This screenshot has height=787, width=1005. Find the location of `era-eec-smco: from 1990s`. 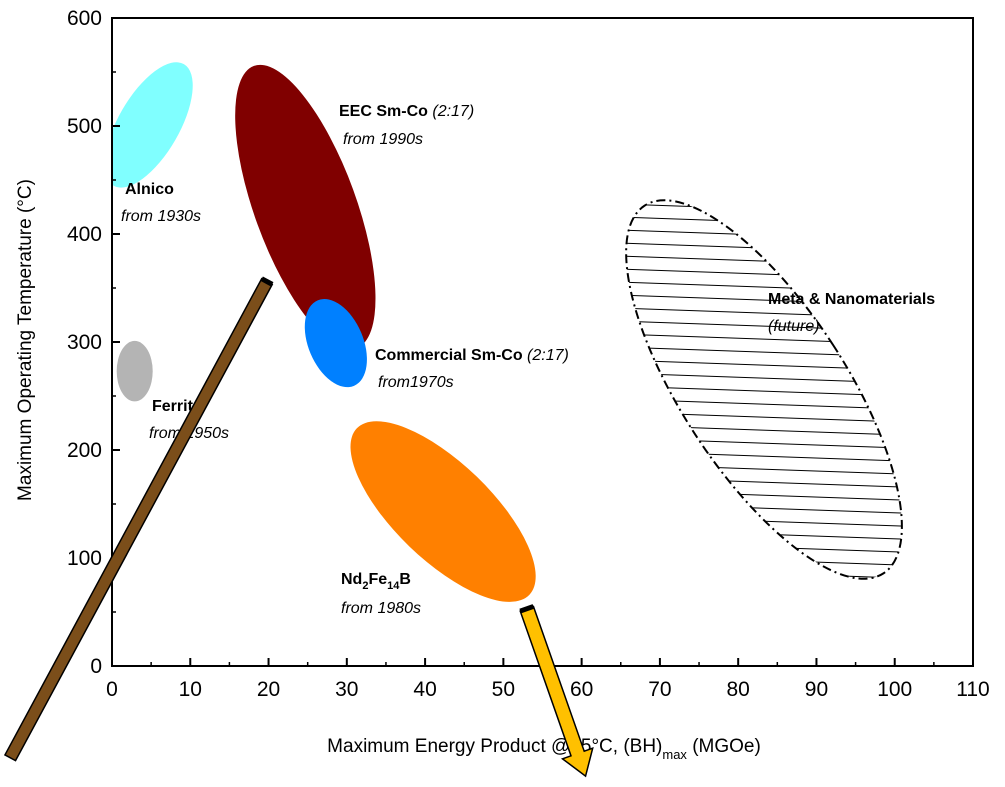

era-eec-smco: from 1990s is located at coordinates (383, 139).